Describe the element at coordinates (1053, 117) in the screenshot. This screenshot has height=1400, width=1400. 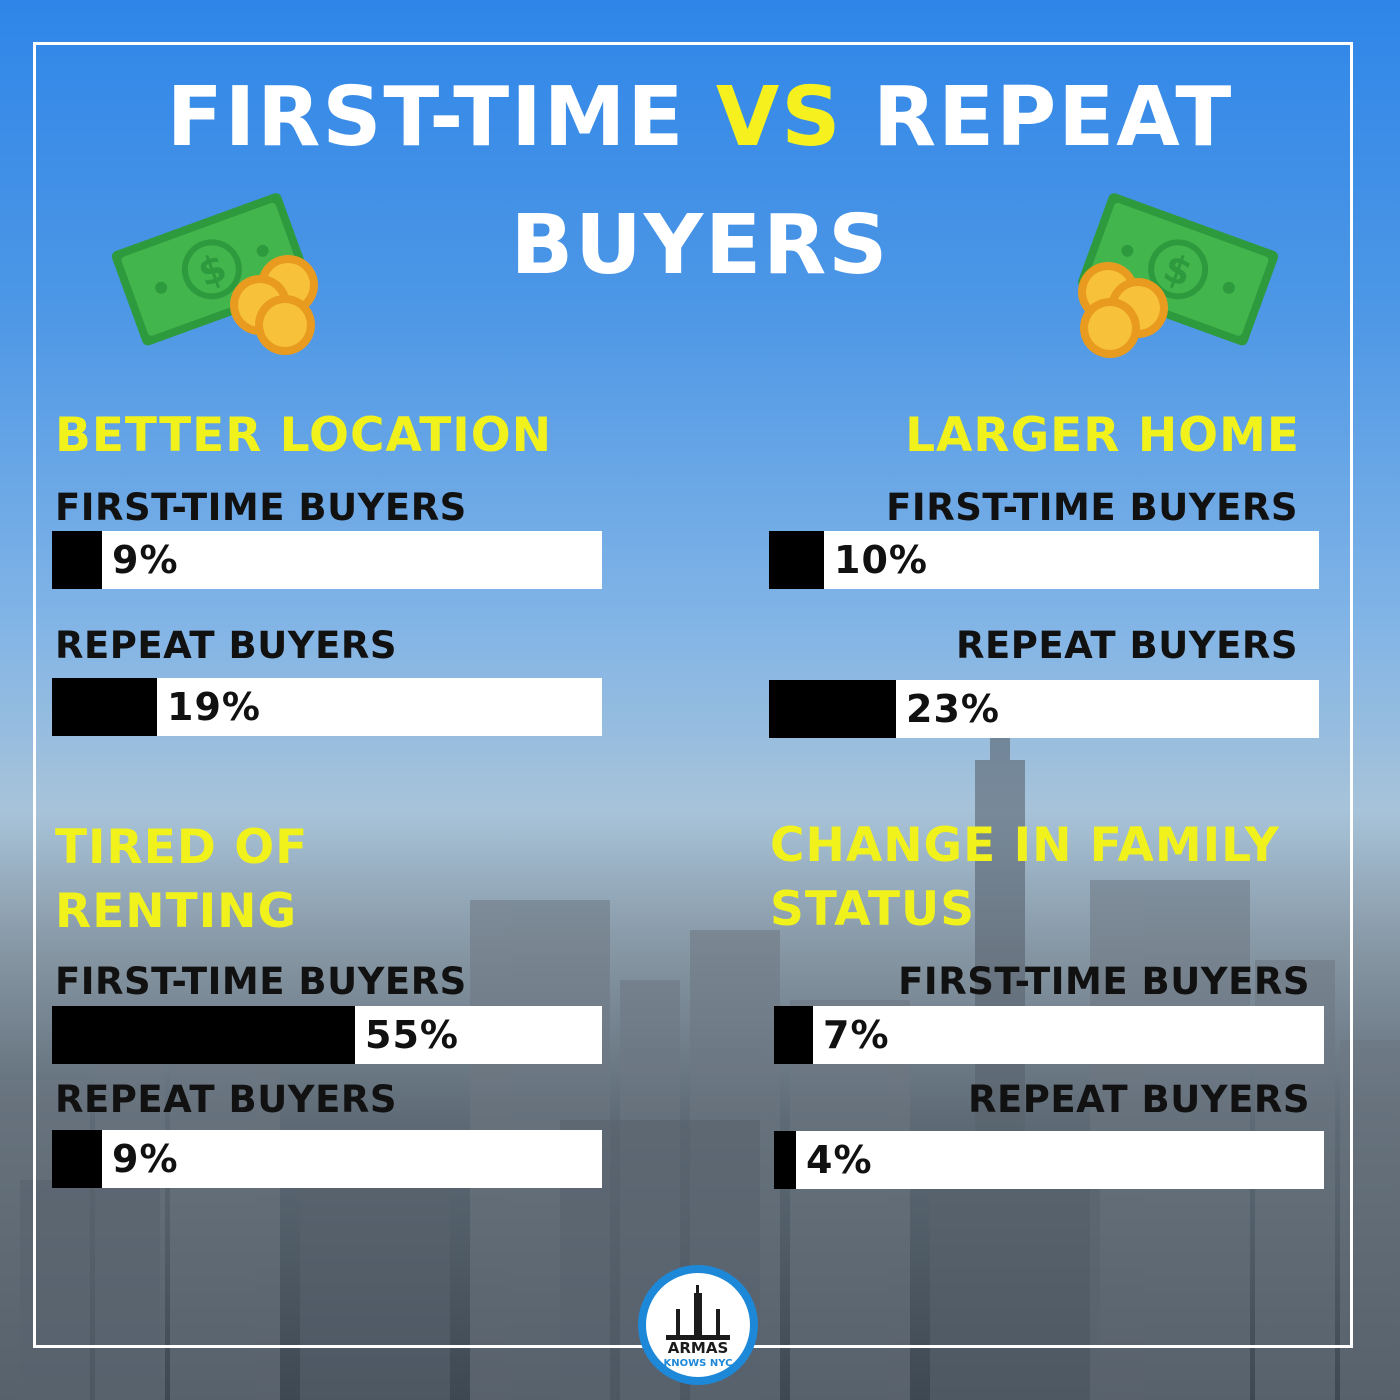
I see `title-repeat: REPEAT` at that location.